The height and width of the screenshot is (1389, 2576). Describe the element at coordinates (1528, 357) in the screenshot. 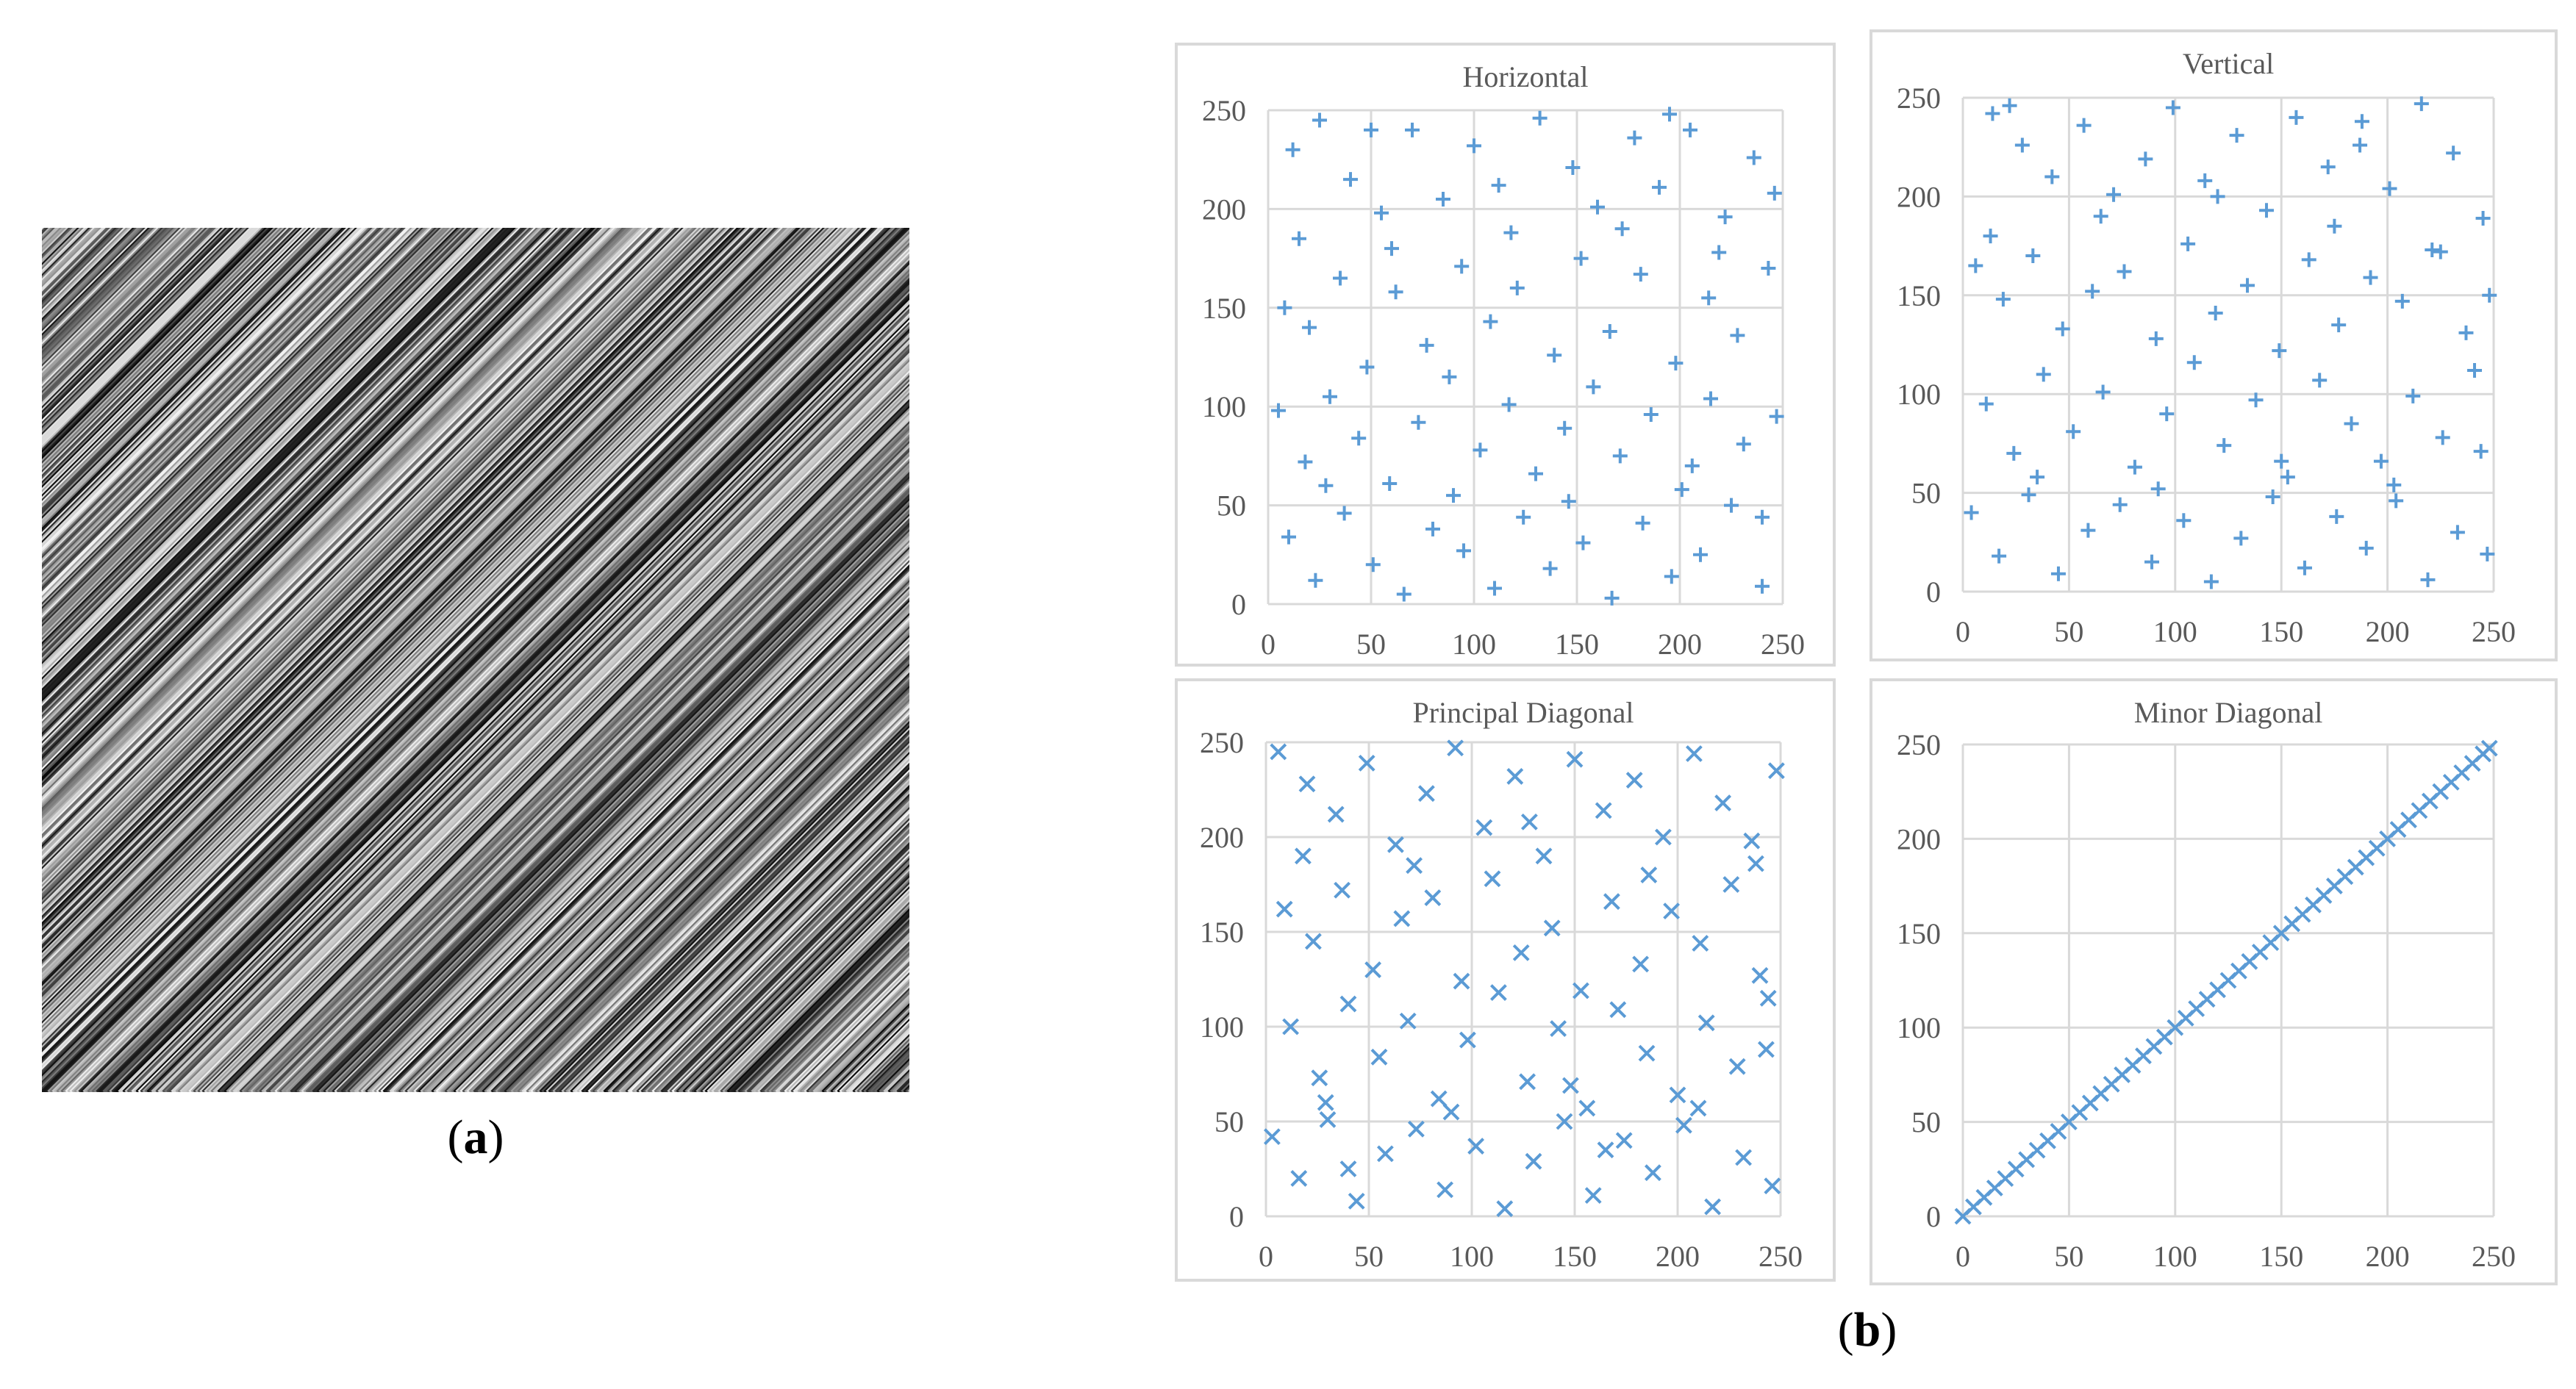

I see `horizontal-points` at that location.